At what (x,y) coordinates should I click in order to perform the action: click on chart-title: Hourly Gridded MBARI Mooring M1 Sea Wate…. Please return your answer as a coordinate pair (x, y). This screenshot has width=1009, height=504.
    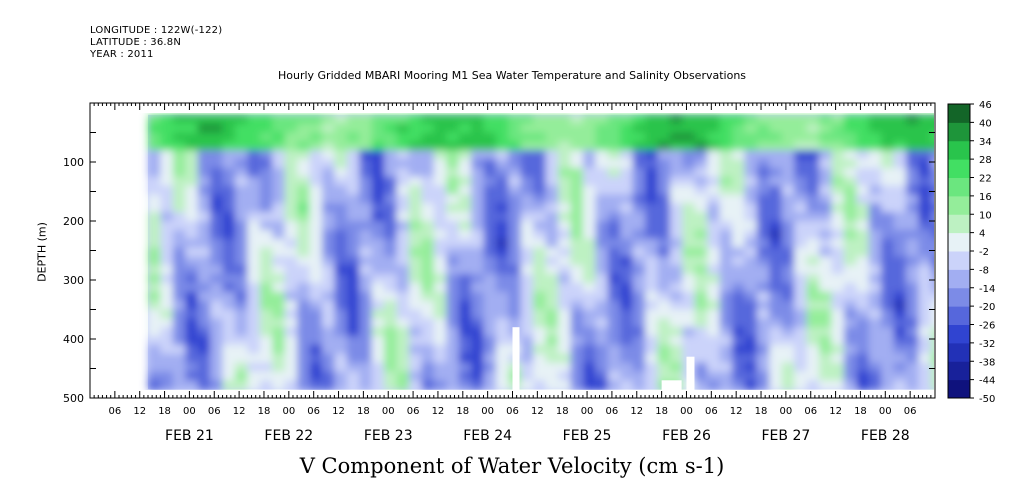
    Looking at the image, I should click on (512, 75).